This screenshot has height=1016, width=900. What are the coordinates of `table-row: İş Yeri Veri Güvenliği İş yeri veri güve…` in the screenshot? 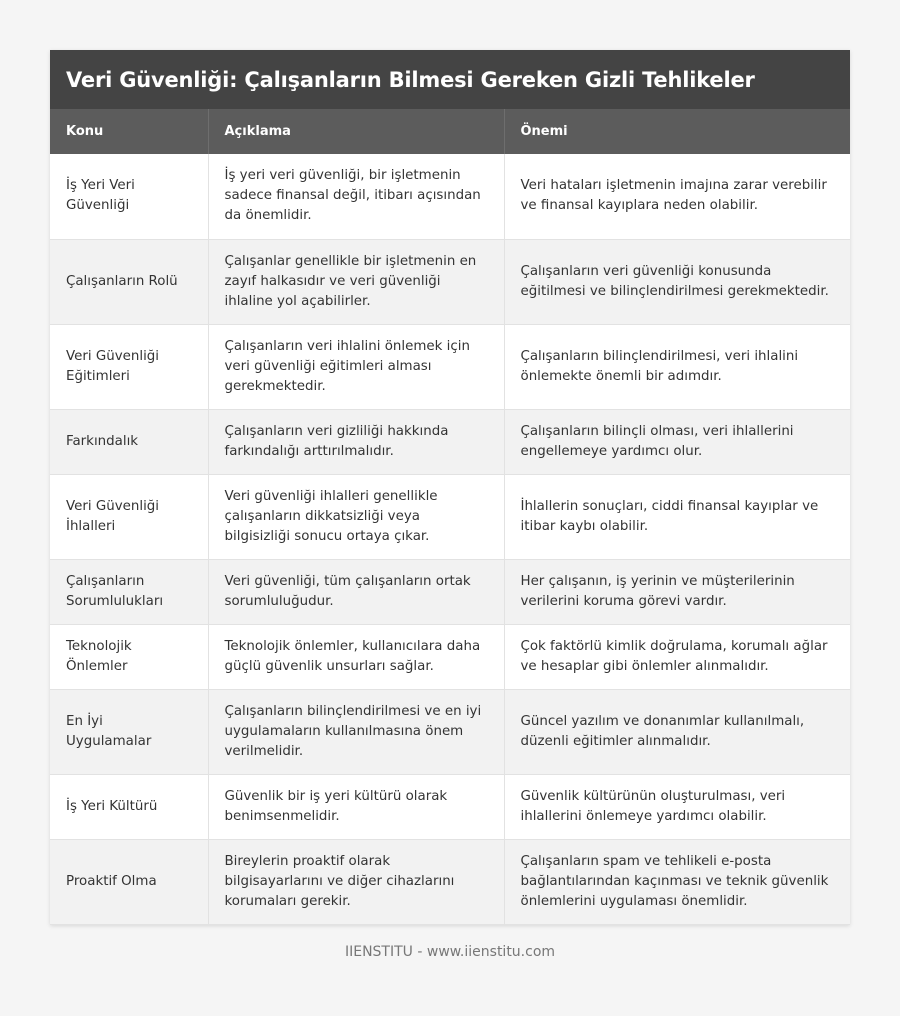 It's located at (450, 197).